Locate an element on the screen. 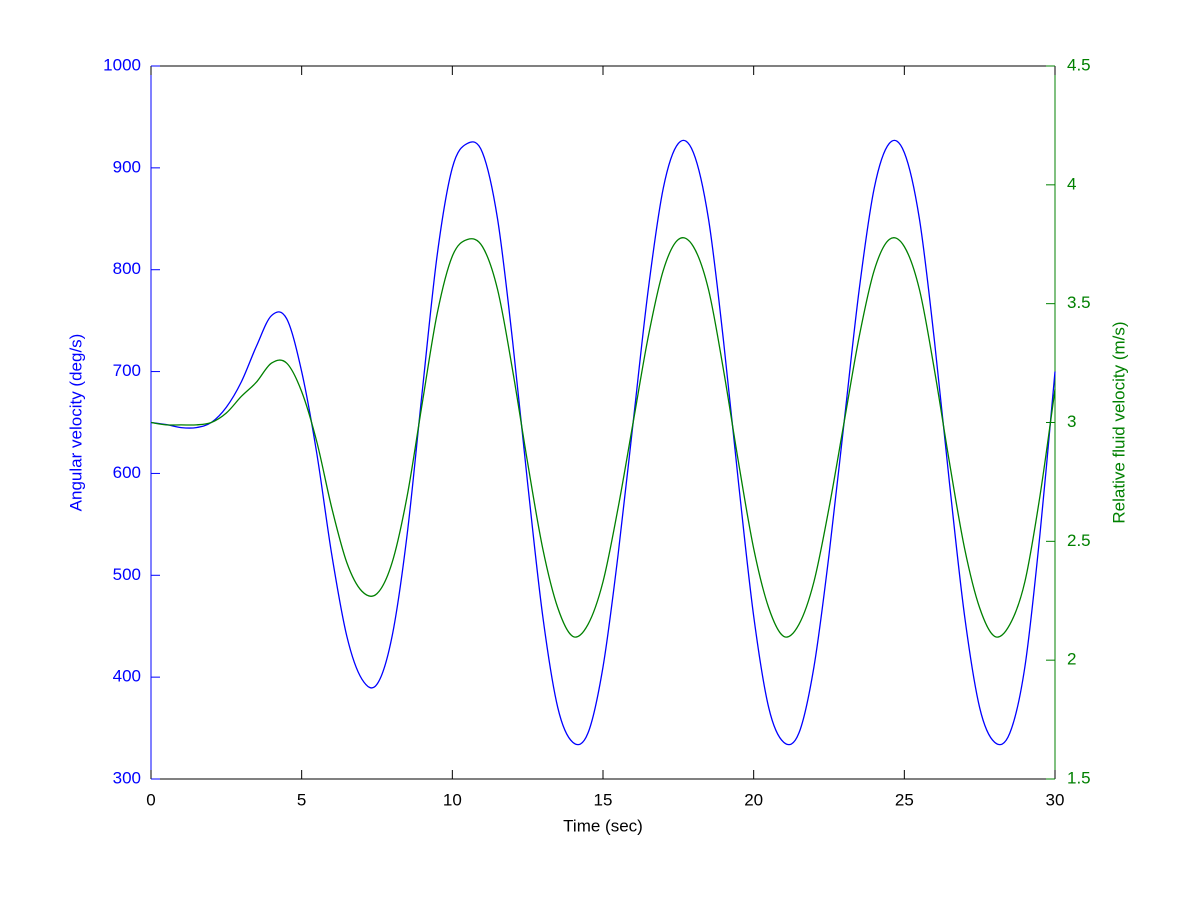 The image size is (1200, 900). y-axis-label: Angular velocity (deg/s) is located at coordinates (75, 423).